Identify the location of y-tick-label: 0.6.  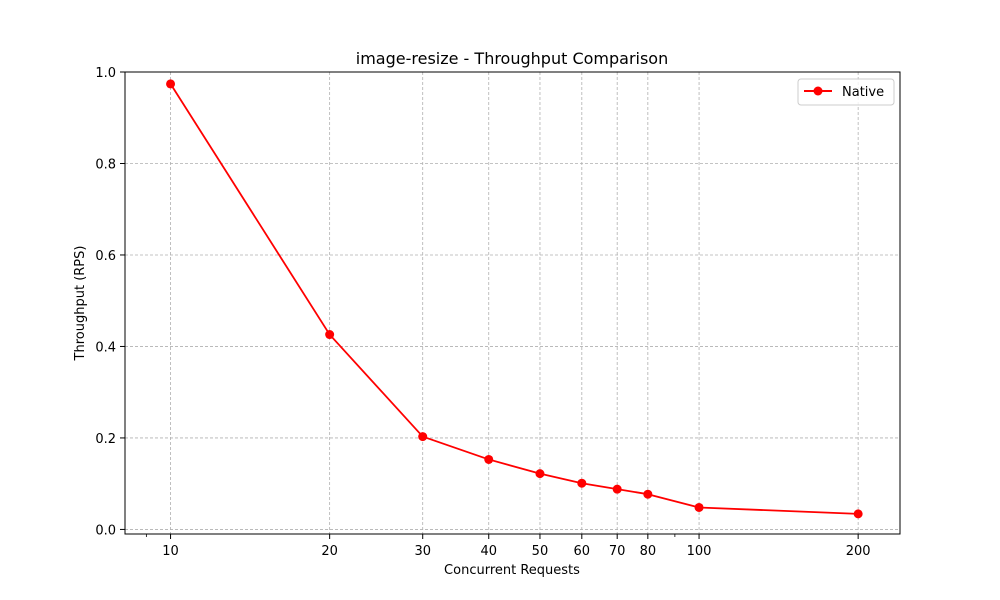
(105, 256).